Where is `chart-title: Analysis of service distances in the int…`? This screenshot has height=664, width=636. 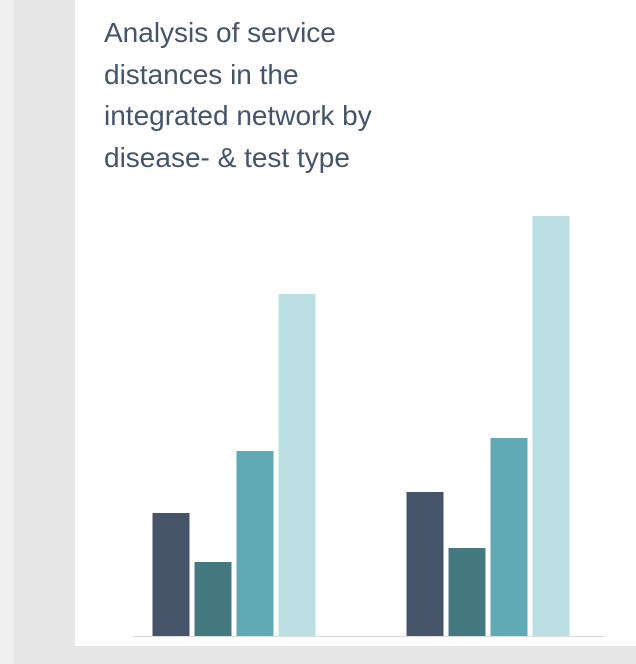
chart-title: Analysis of service distances in the int… is located at coordinates (238, 95).